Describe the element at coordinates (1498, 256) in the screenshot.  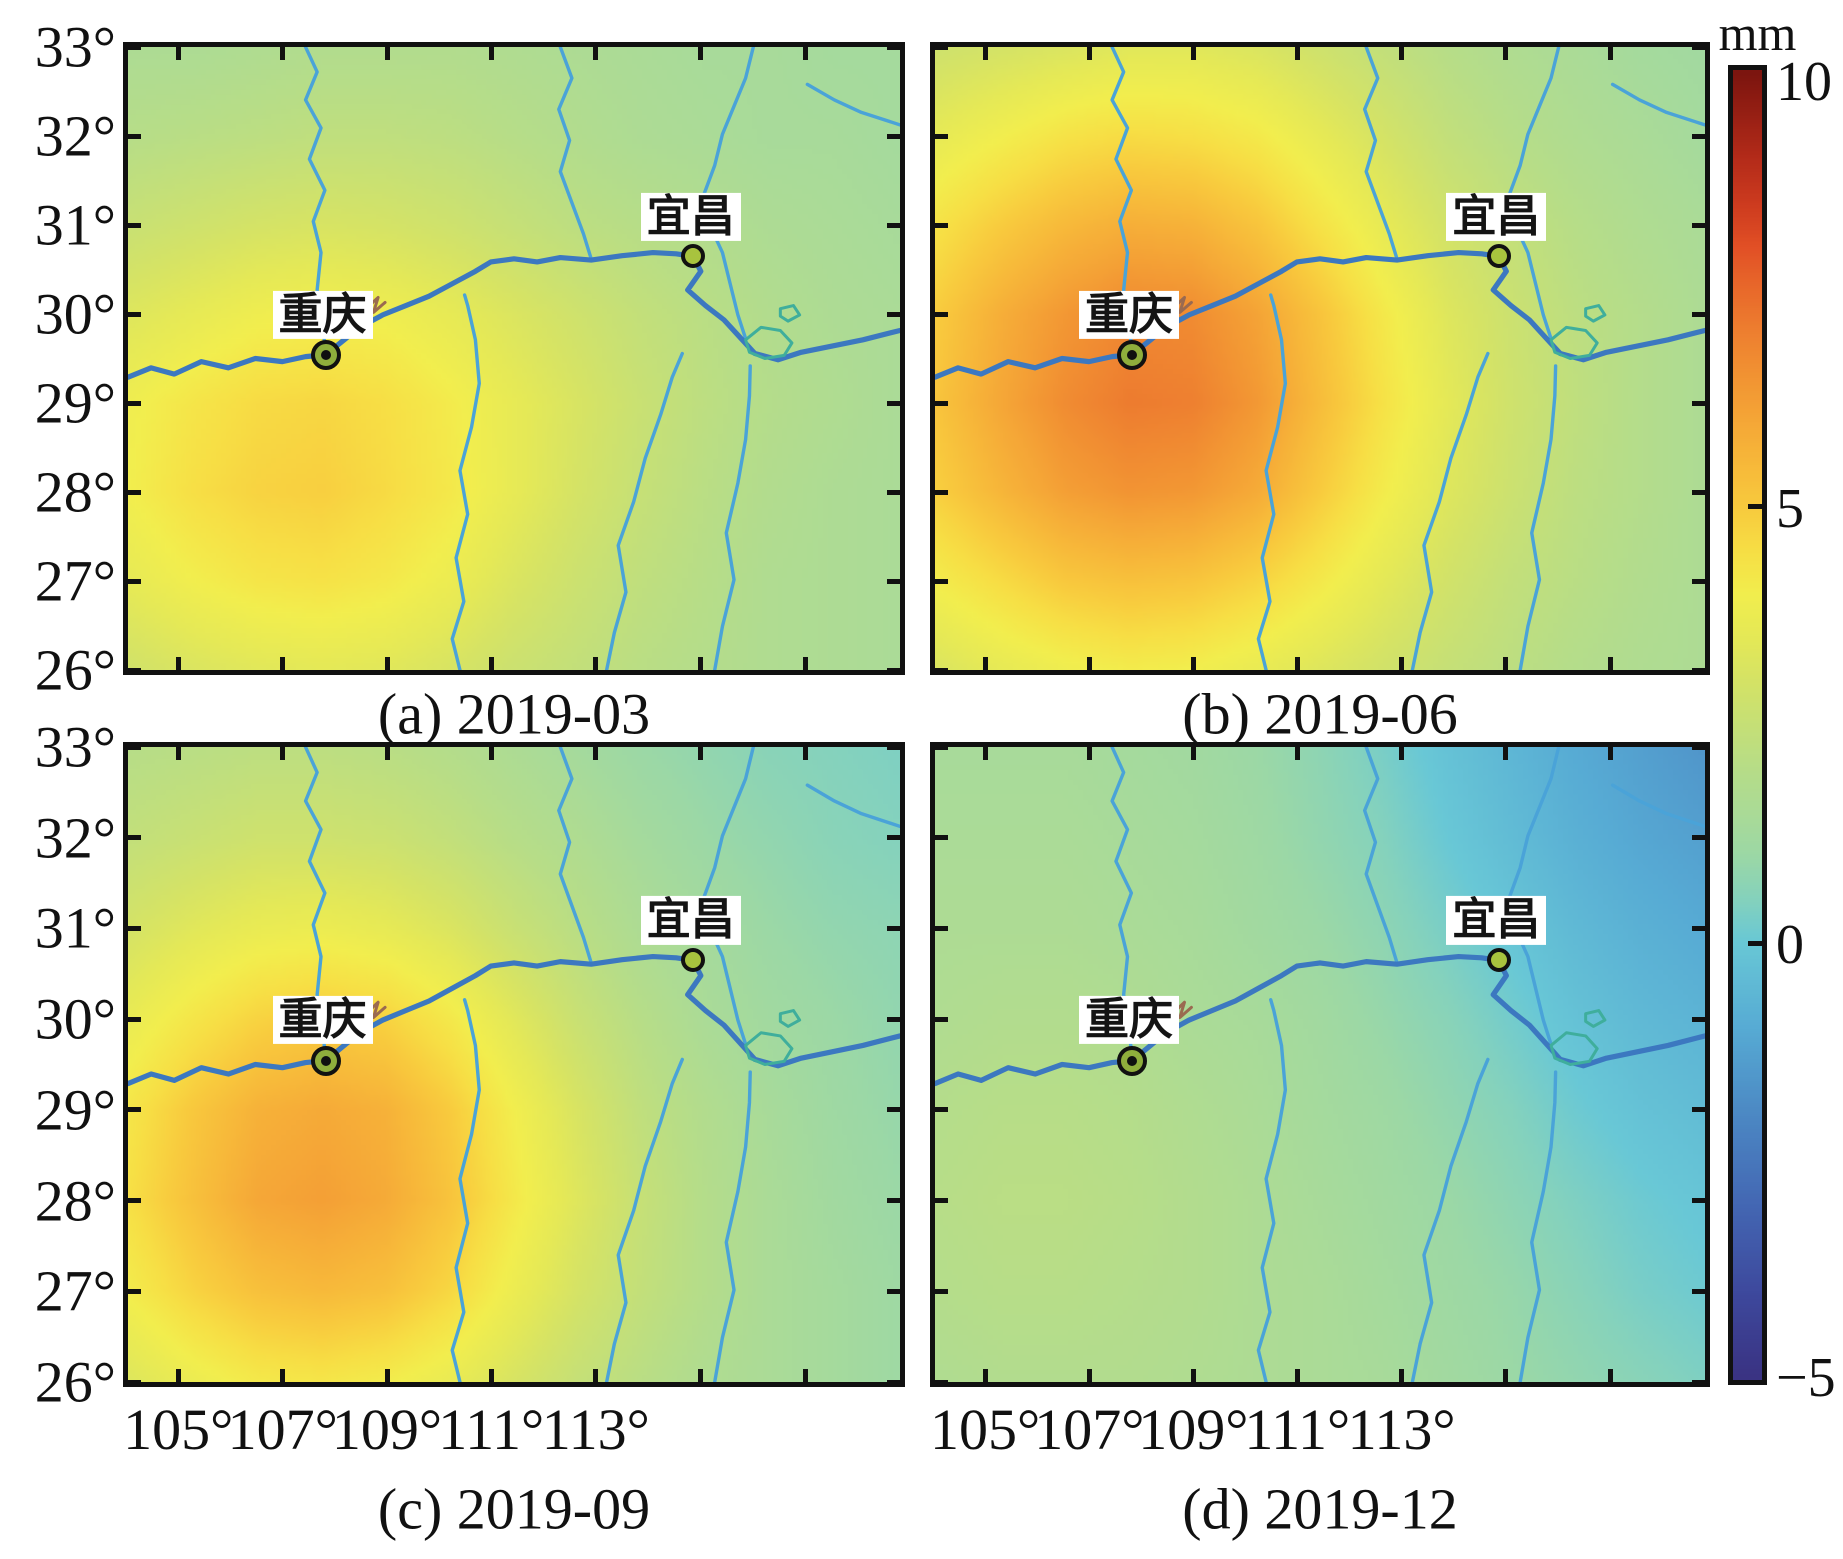
I see `city-marker-yichang` at that location.